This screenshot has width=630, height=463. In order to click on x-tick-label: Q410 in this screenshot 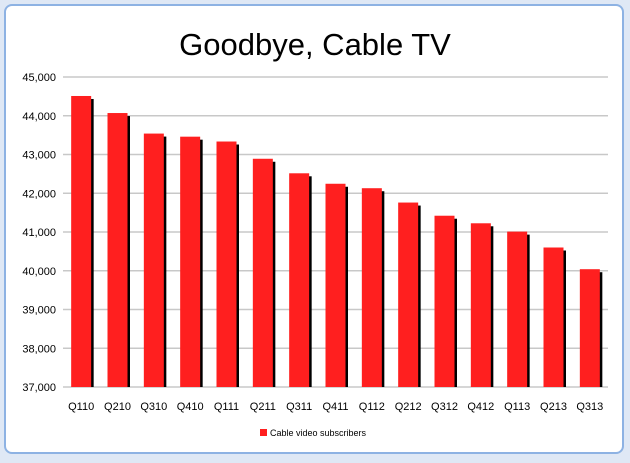, I will do `click(190, 407)`.